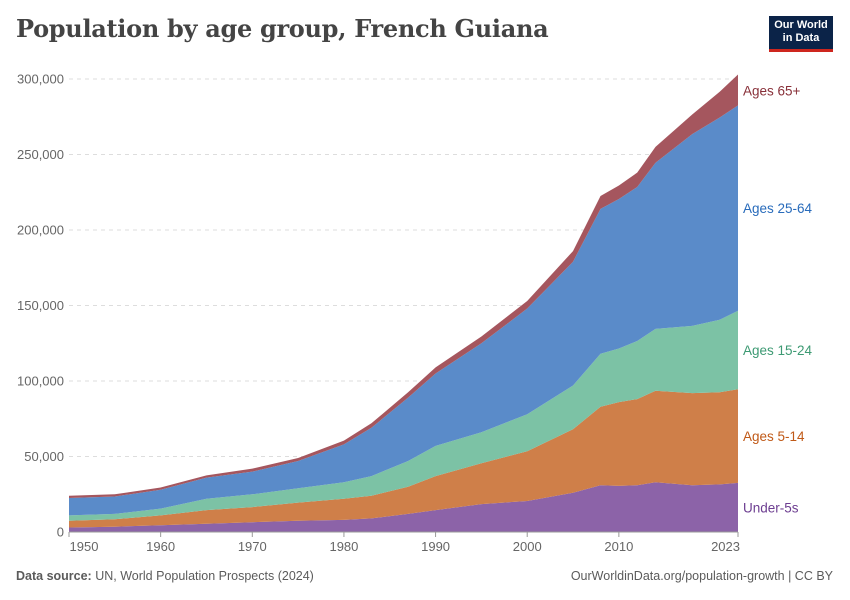  Describe the element at coordinates (771, 507) in the screenshot. I see `series-label: Under-5s` at that location.